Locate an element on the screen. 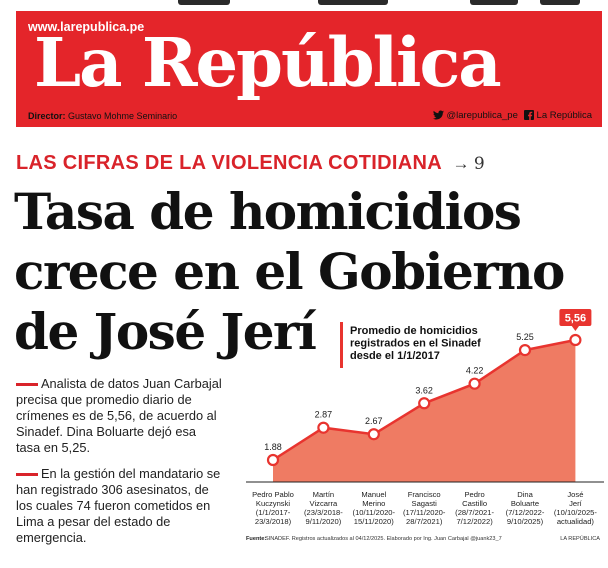 The height and width of the screenshot is (568, 608). facebook-handle: La República is located at coordinates (564, 115).